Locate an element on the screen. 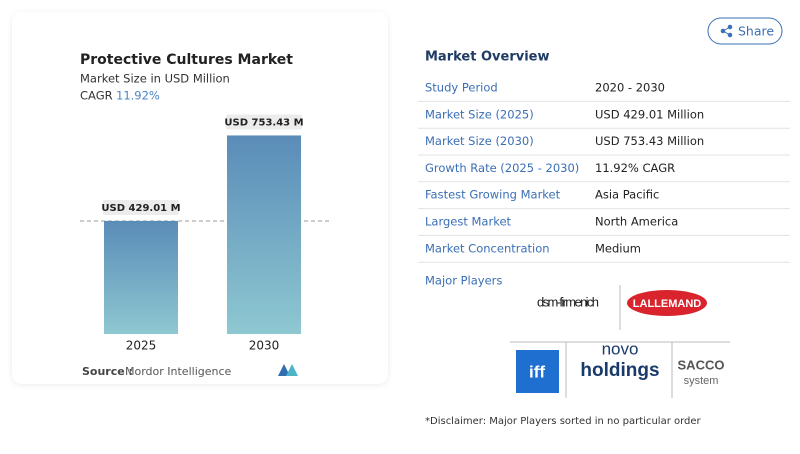 Image resolution: width=800 pixels, height=454 pixels. value-label: USD 429.01 M is located at coordinates (140, 208).